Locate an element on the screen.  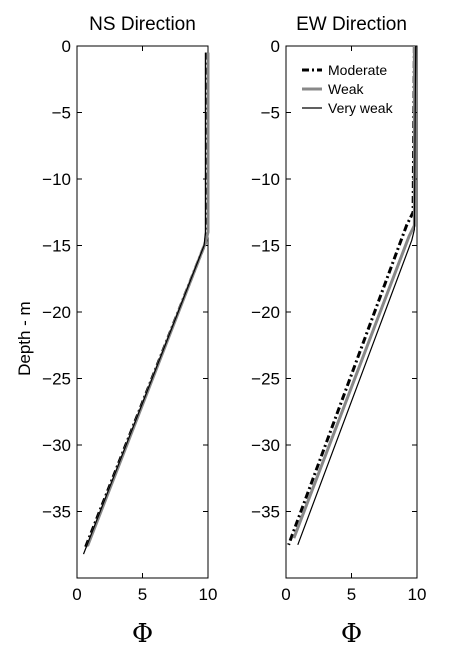
chart-1-ytick-label: −35 is located at coordinates (56, 512).